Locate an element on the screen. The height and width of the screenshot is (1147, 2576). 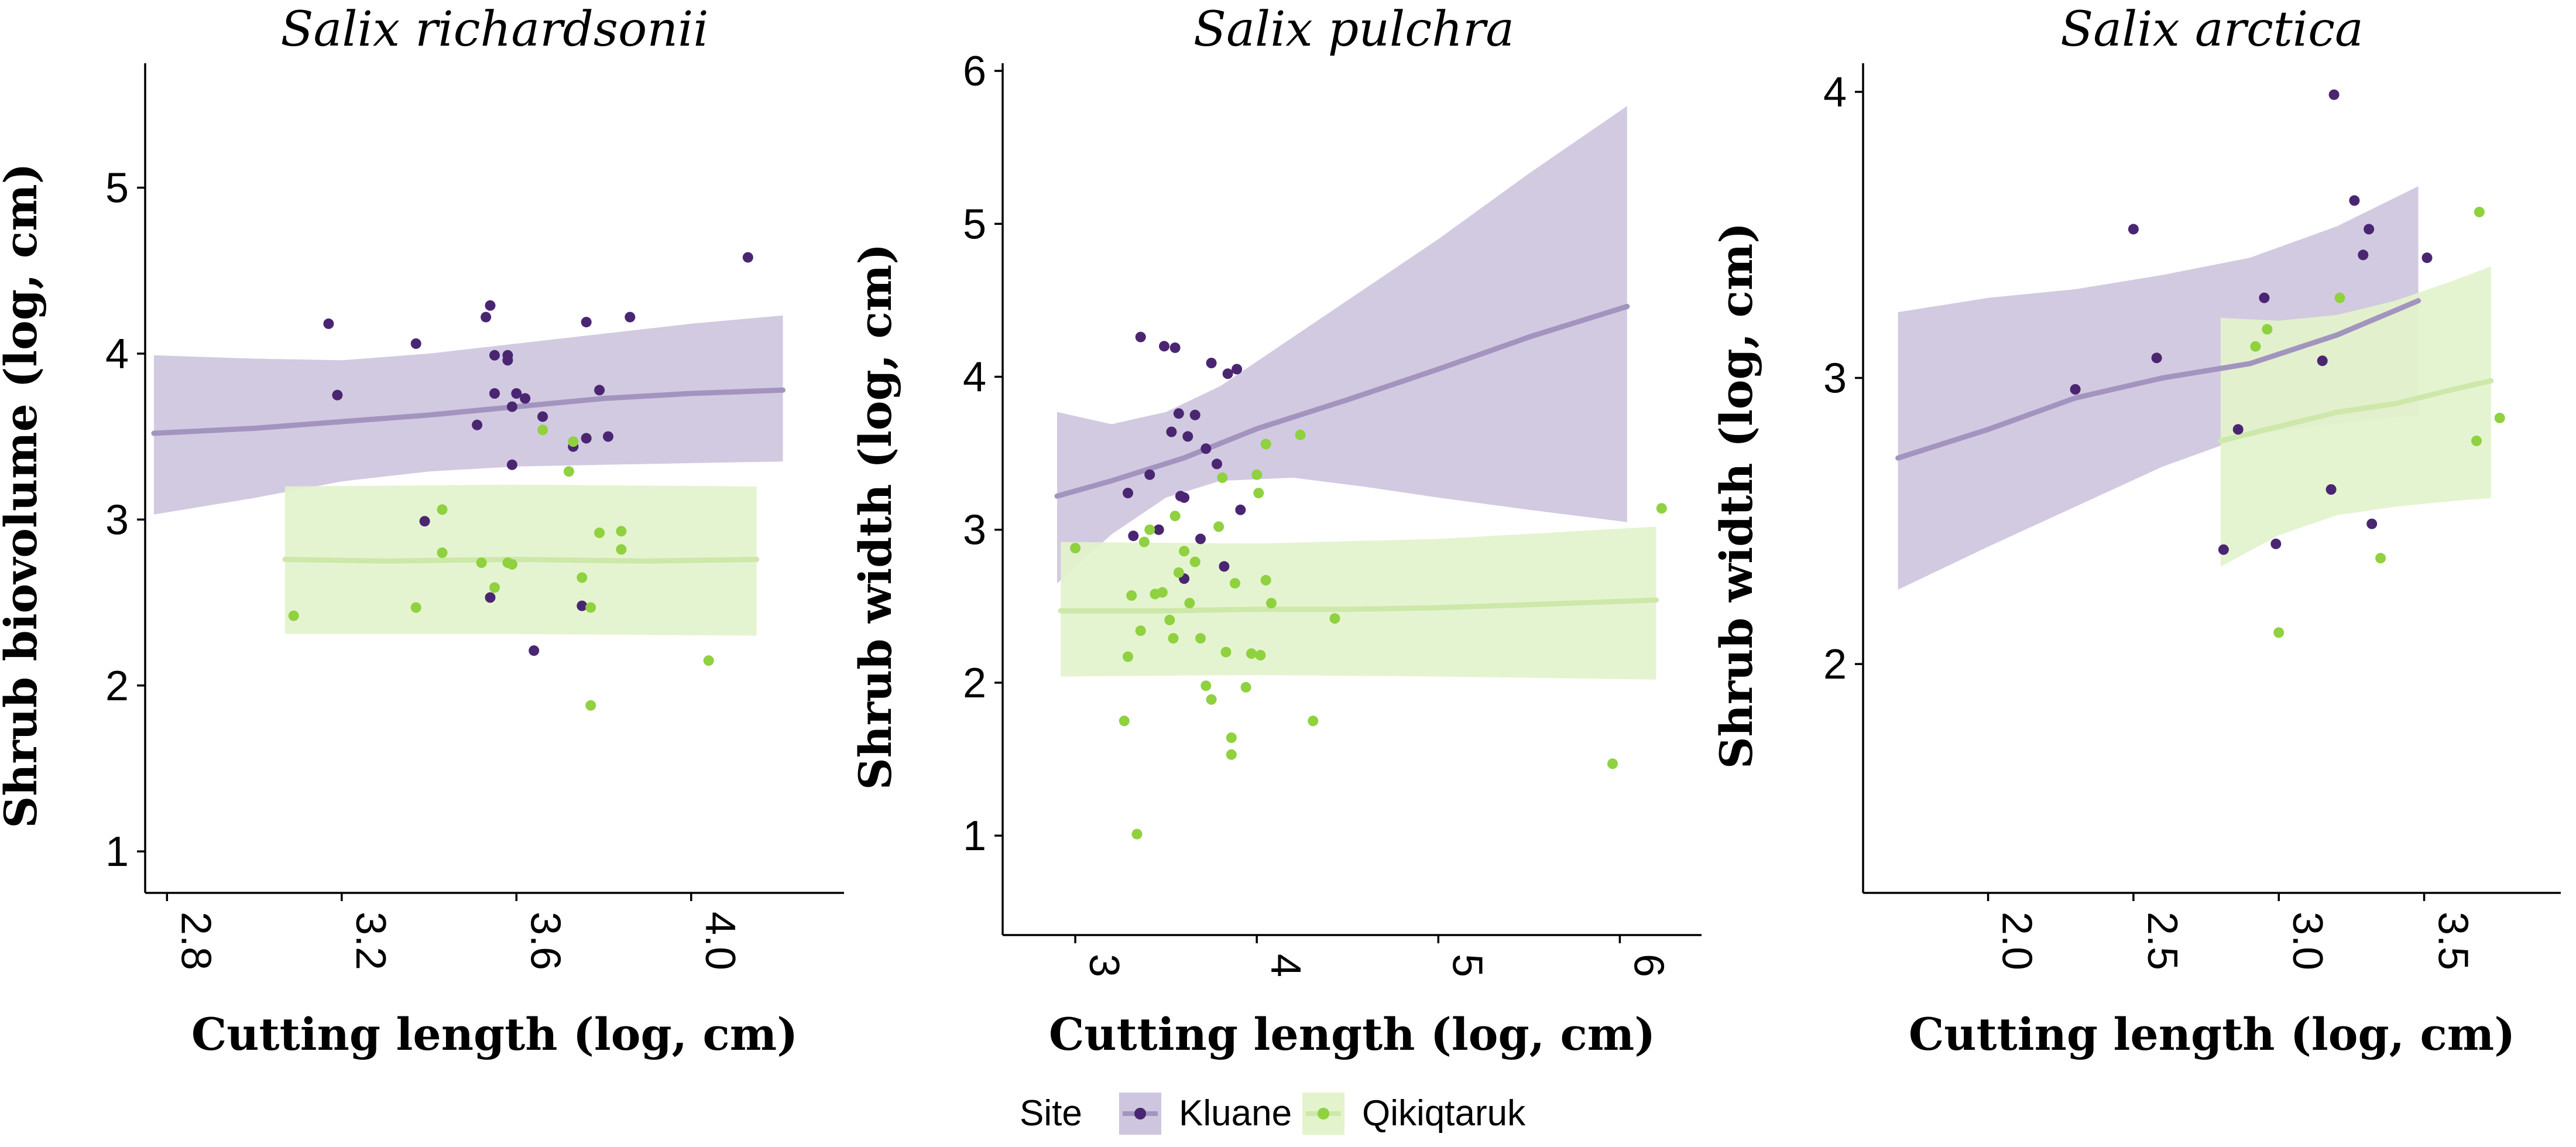
panel-1-fit-line-kluane is located at coordinates (468, 411).